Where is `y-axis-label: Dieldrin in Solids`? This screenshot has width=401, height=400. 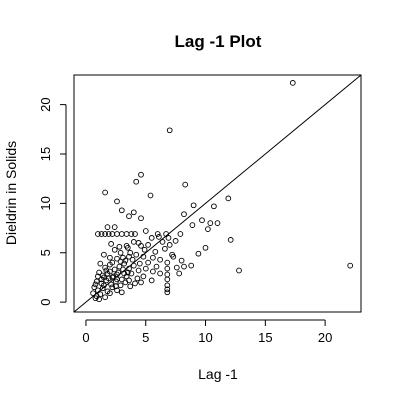
y-axis-label: Dieldrin in Solids is located at coordinates (11, 193).